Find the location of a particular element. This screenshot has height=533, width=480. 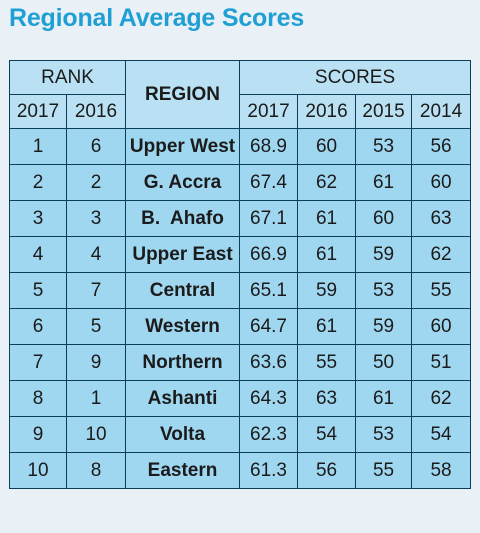

region-cell: Northern is located at coordinates (183, 362).